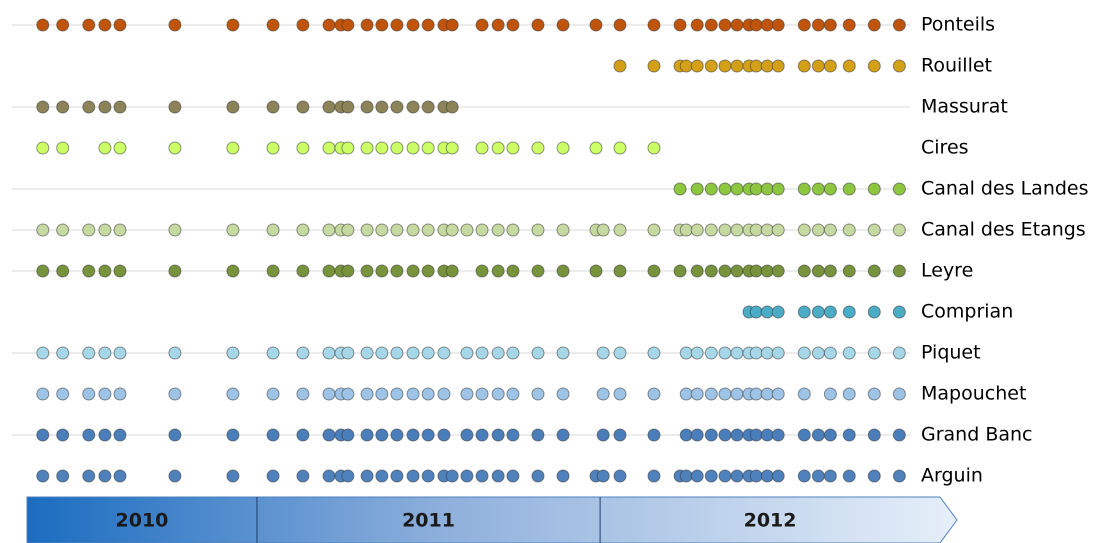 The height and width of the screenshot is (543, 1093). I want to click on series-label: Rouillet, so click(956, 66).